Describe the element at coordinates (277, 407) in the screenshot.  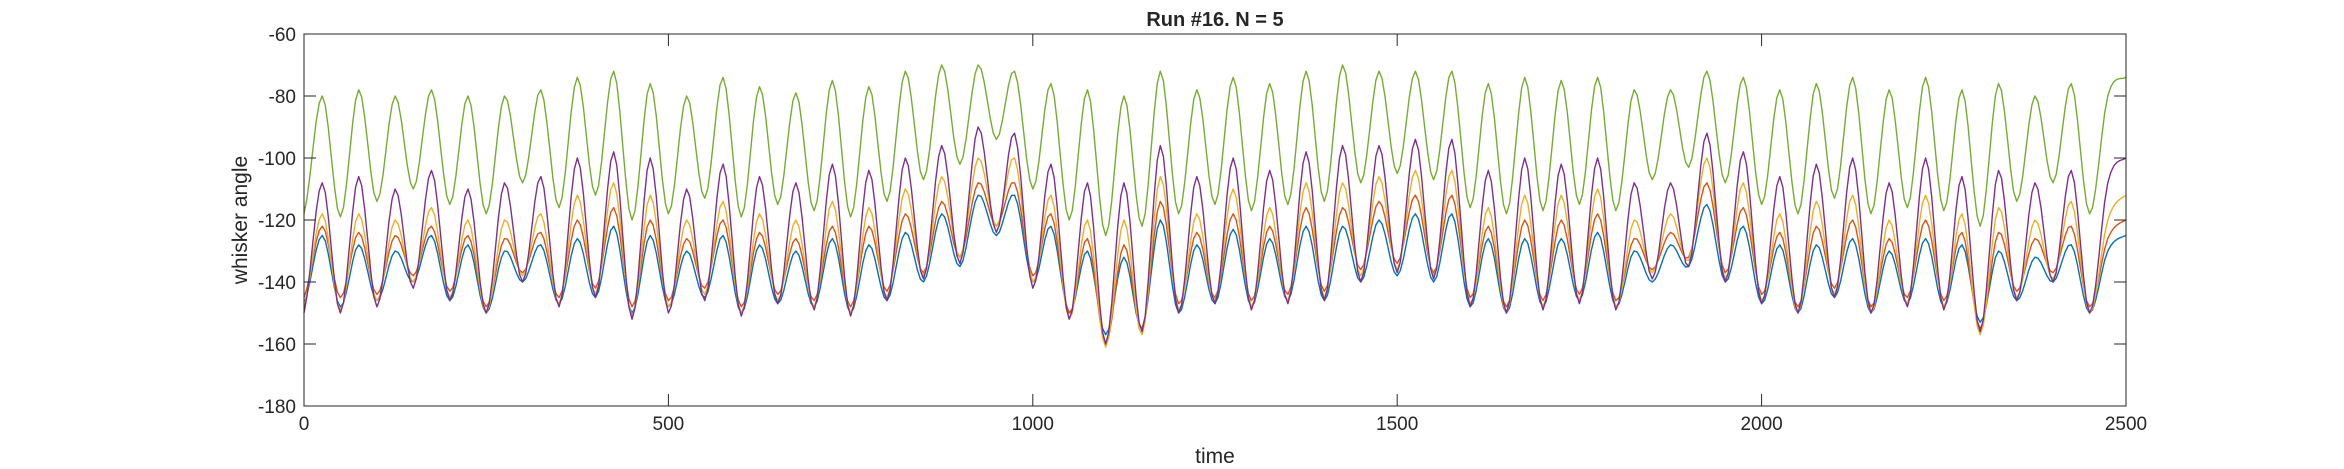
I see `y-tick-label: -180` at that location.